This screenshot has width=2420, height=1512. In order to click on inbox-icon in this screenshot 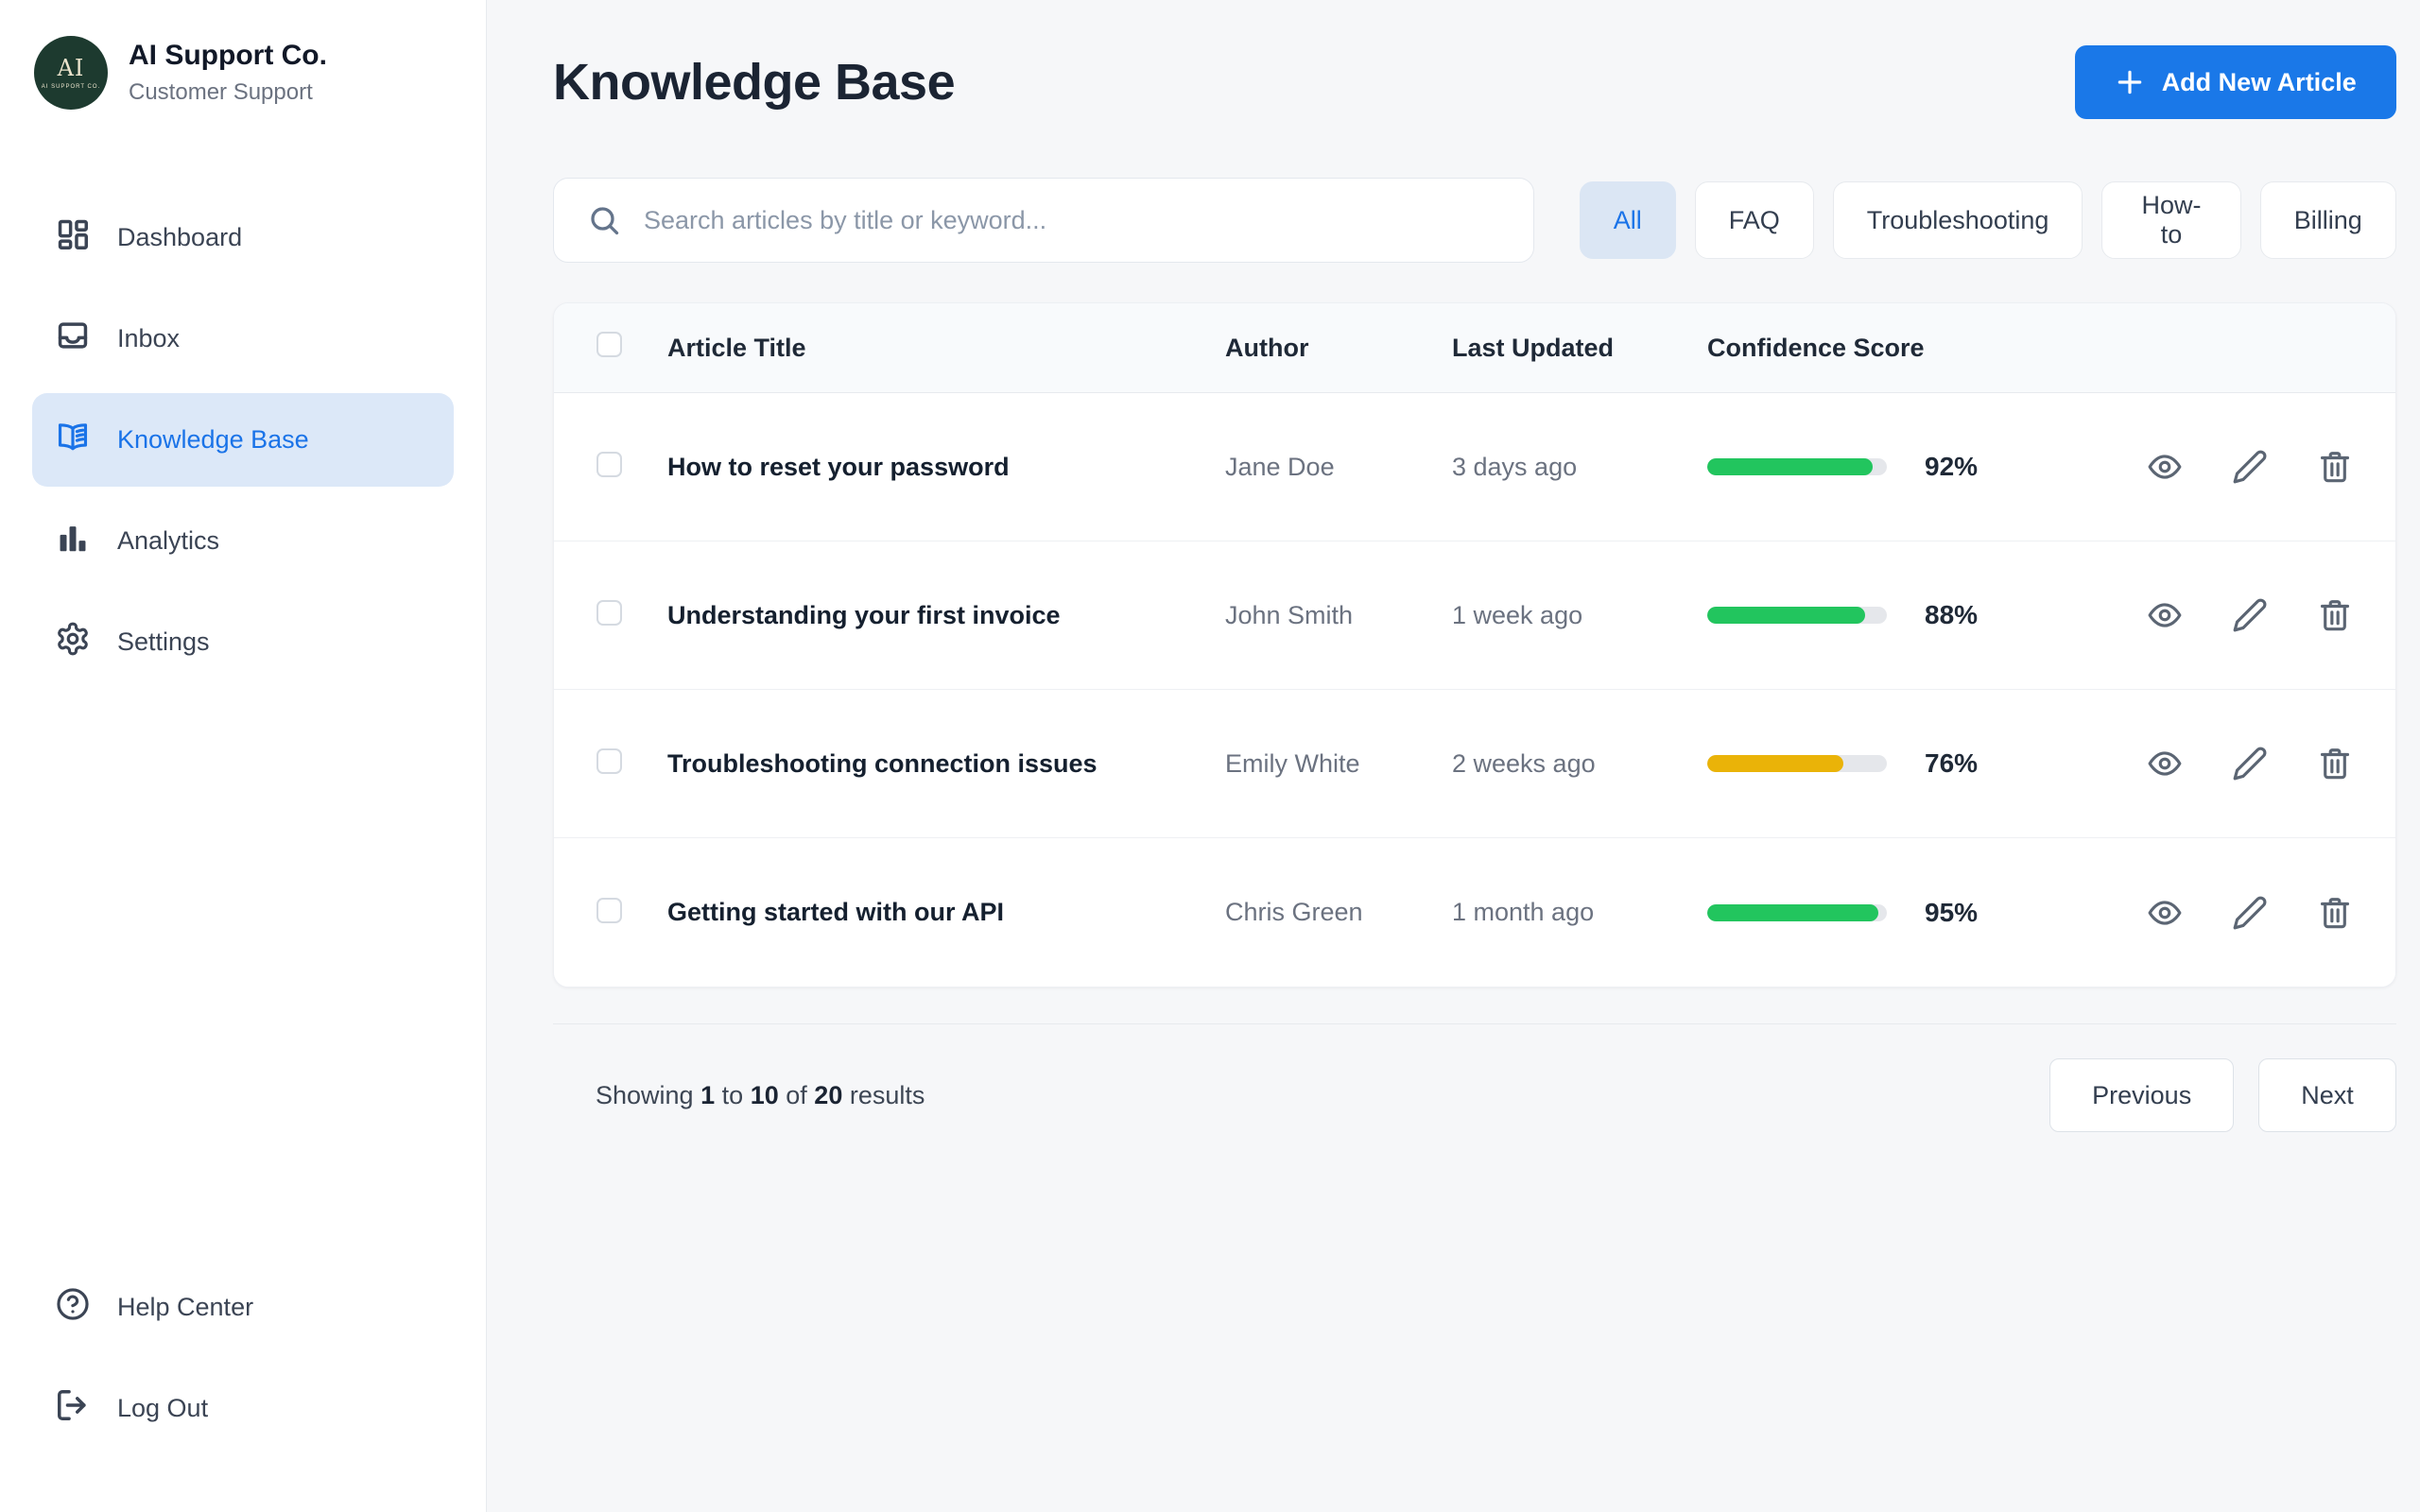, I will do `click(73, 339)`.